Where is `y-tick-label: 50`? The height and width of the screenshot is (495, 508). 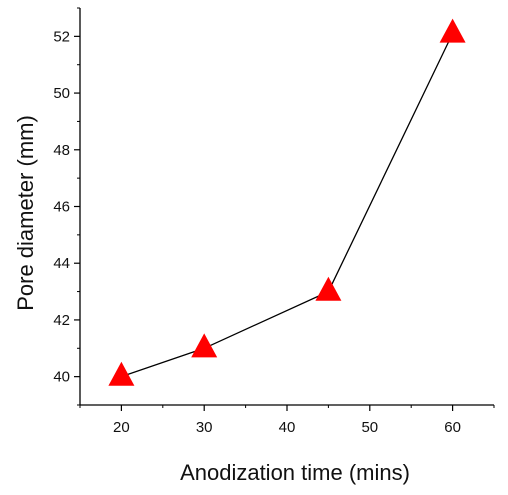
y-tick-label: 50 is located at coordinates (61, 93).